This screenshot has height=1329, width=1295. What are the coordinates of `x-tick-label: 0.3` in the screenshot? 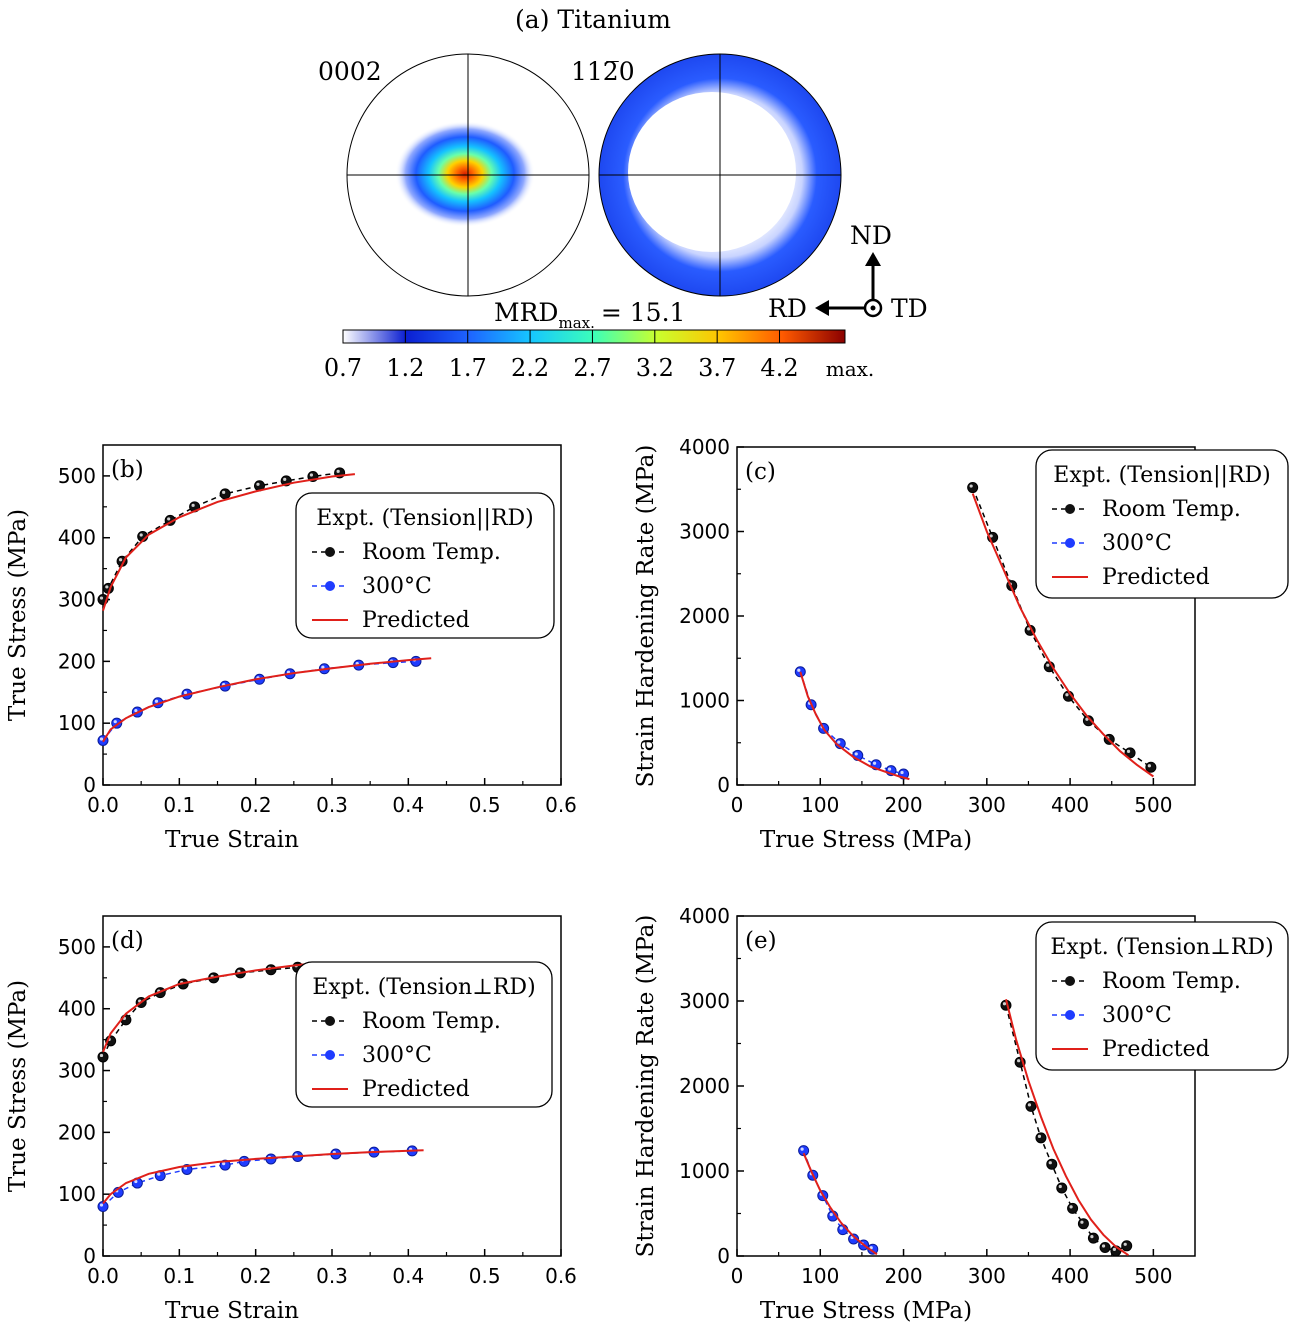 It's located at (332, 1276).